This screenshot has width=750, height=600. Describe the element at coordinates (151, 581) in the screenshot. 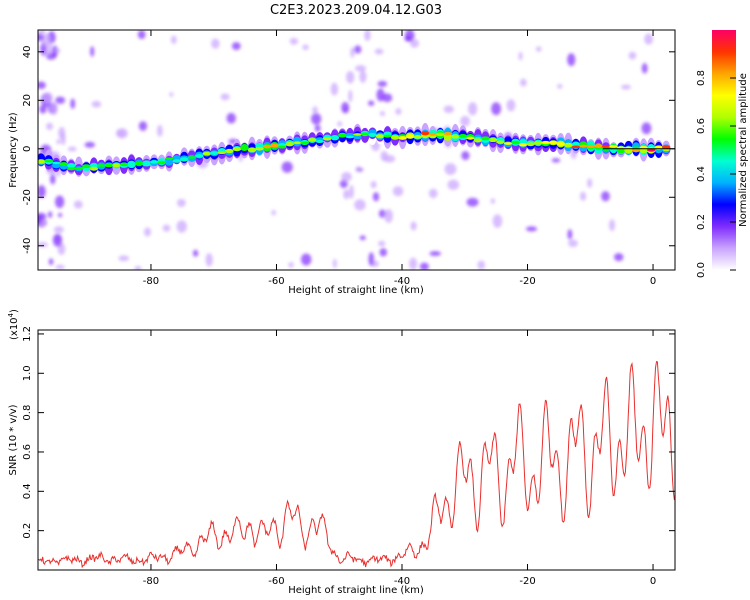

I see `x-tick-label: -80` at that location.